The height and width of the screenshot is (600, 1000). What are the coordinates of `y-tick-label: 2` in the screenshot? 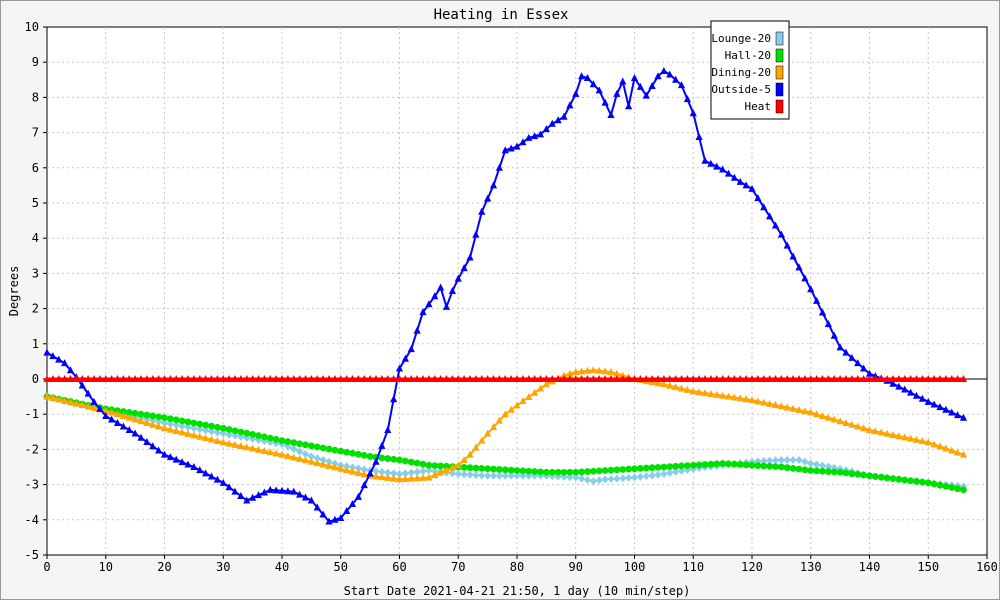 It's located at (35, 309).